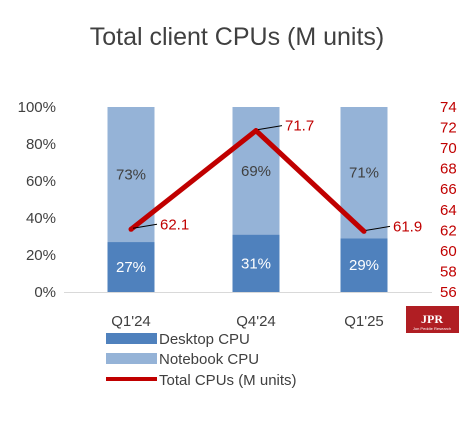  I want to click on right-tick-label: 62, so click(448, 230).